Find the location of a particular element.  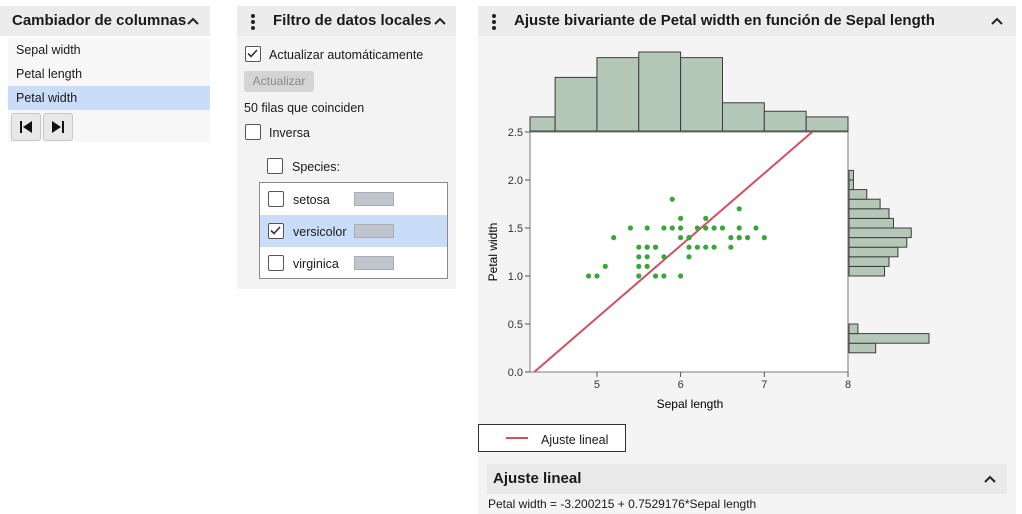

skip-to-last-icon is located at coordinates (58, 127).